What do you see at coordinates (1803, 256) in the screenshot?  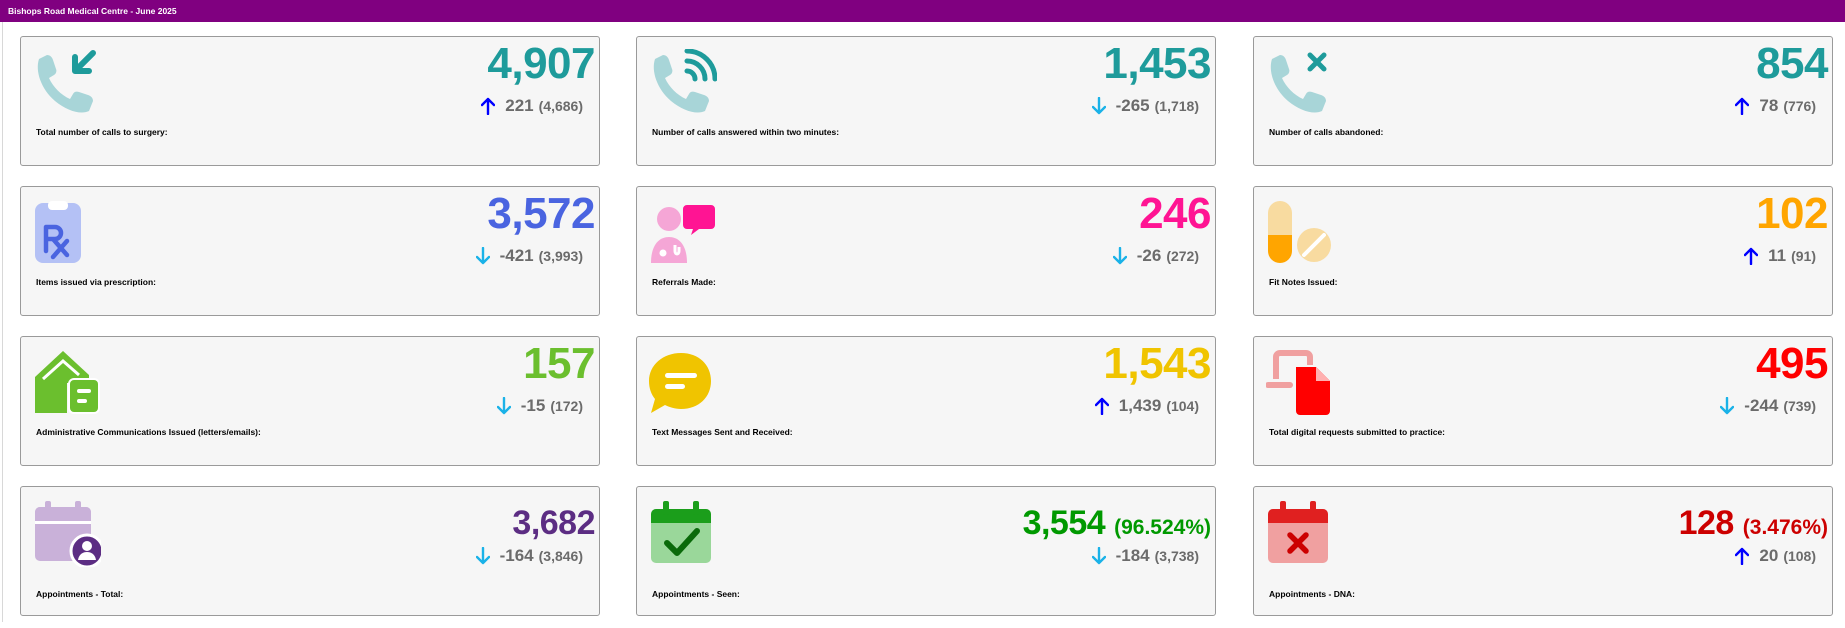 I see `metric-previous: (91)` at bounding box center [1803, 256].